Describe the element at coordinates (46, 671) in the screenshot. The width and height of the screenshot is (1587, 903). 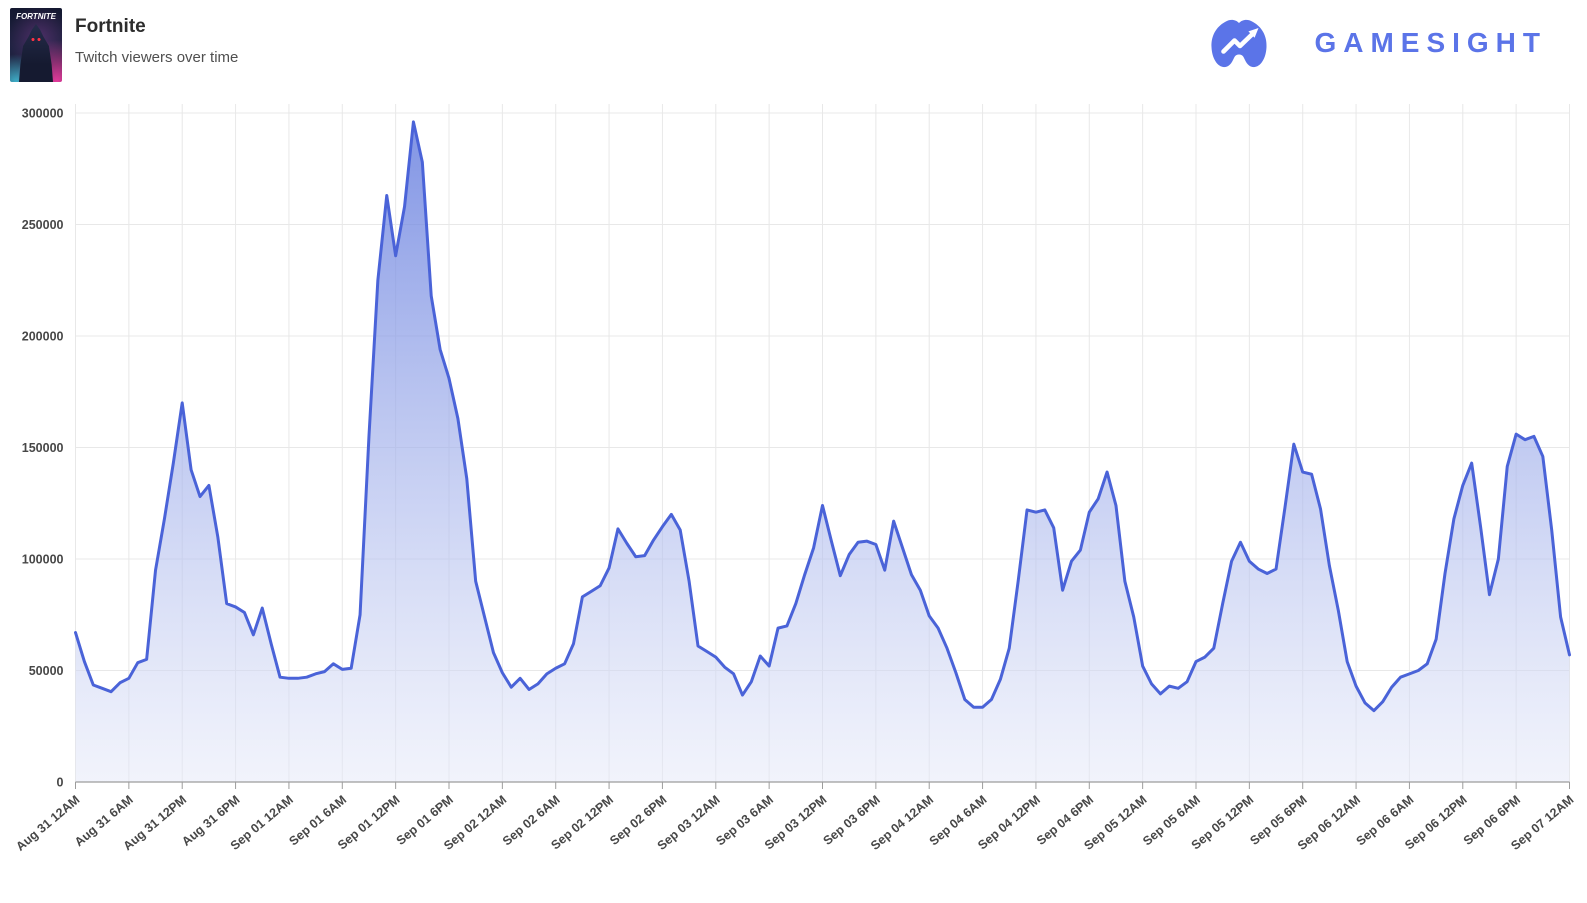
I see `y-tick-label: 50000` at that location.